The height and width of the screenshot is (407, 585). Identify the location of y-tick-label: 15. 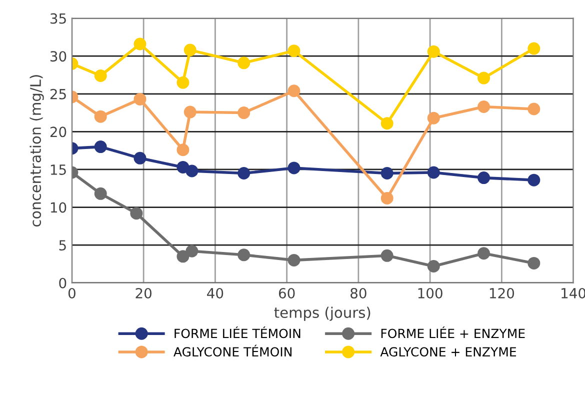
(58, 169).